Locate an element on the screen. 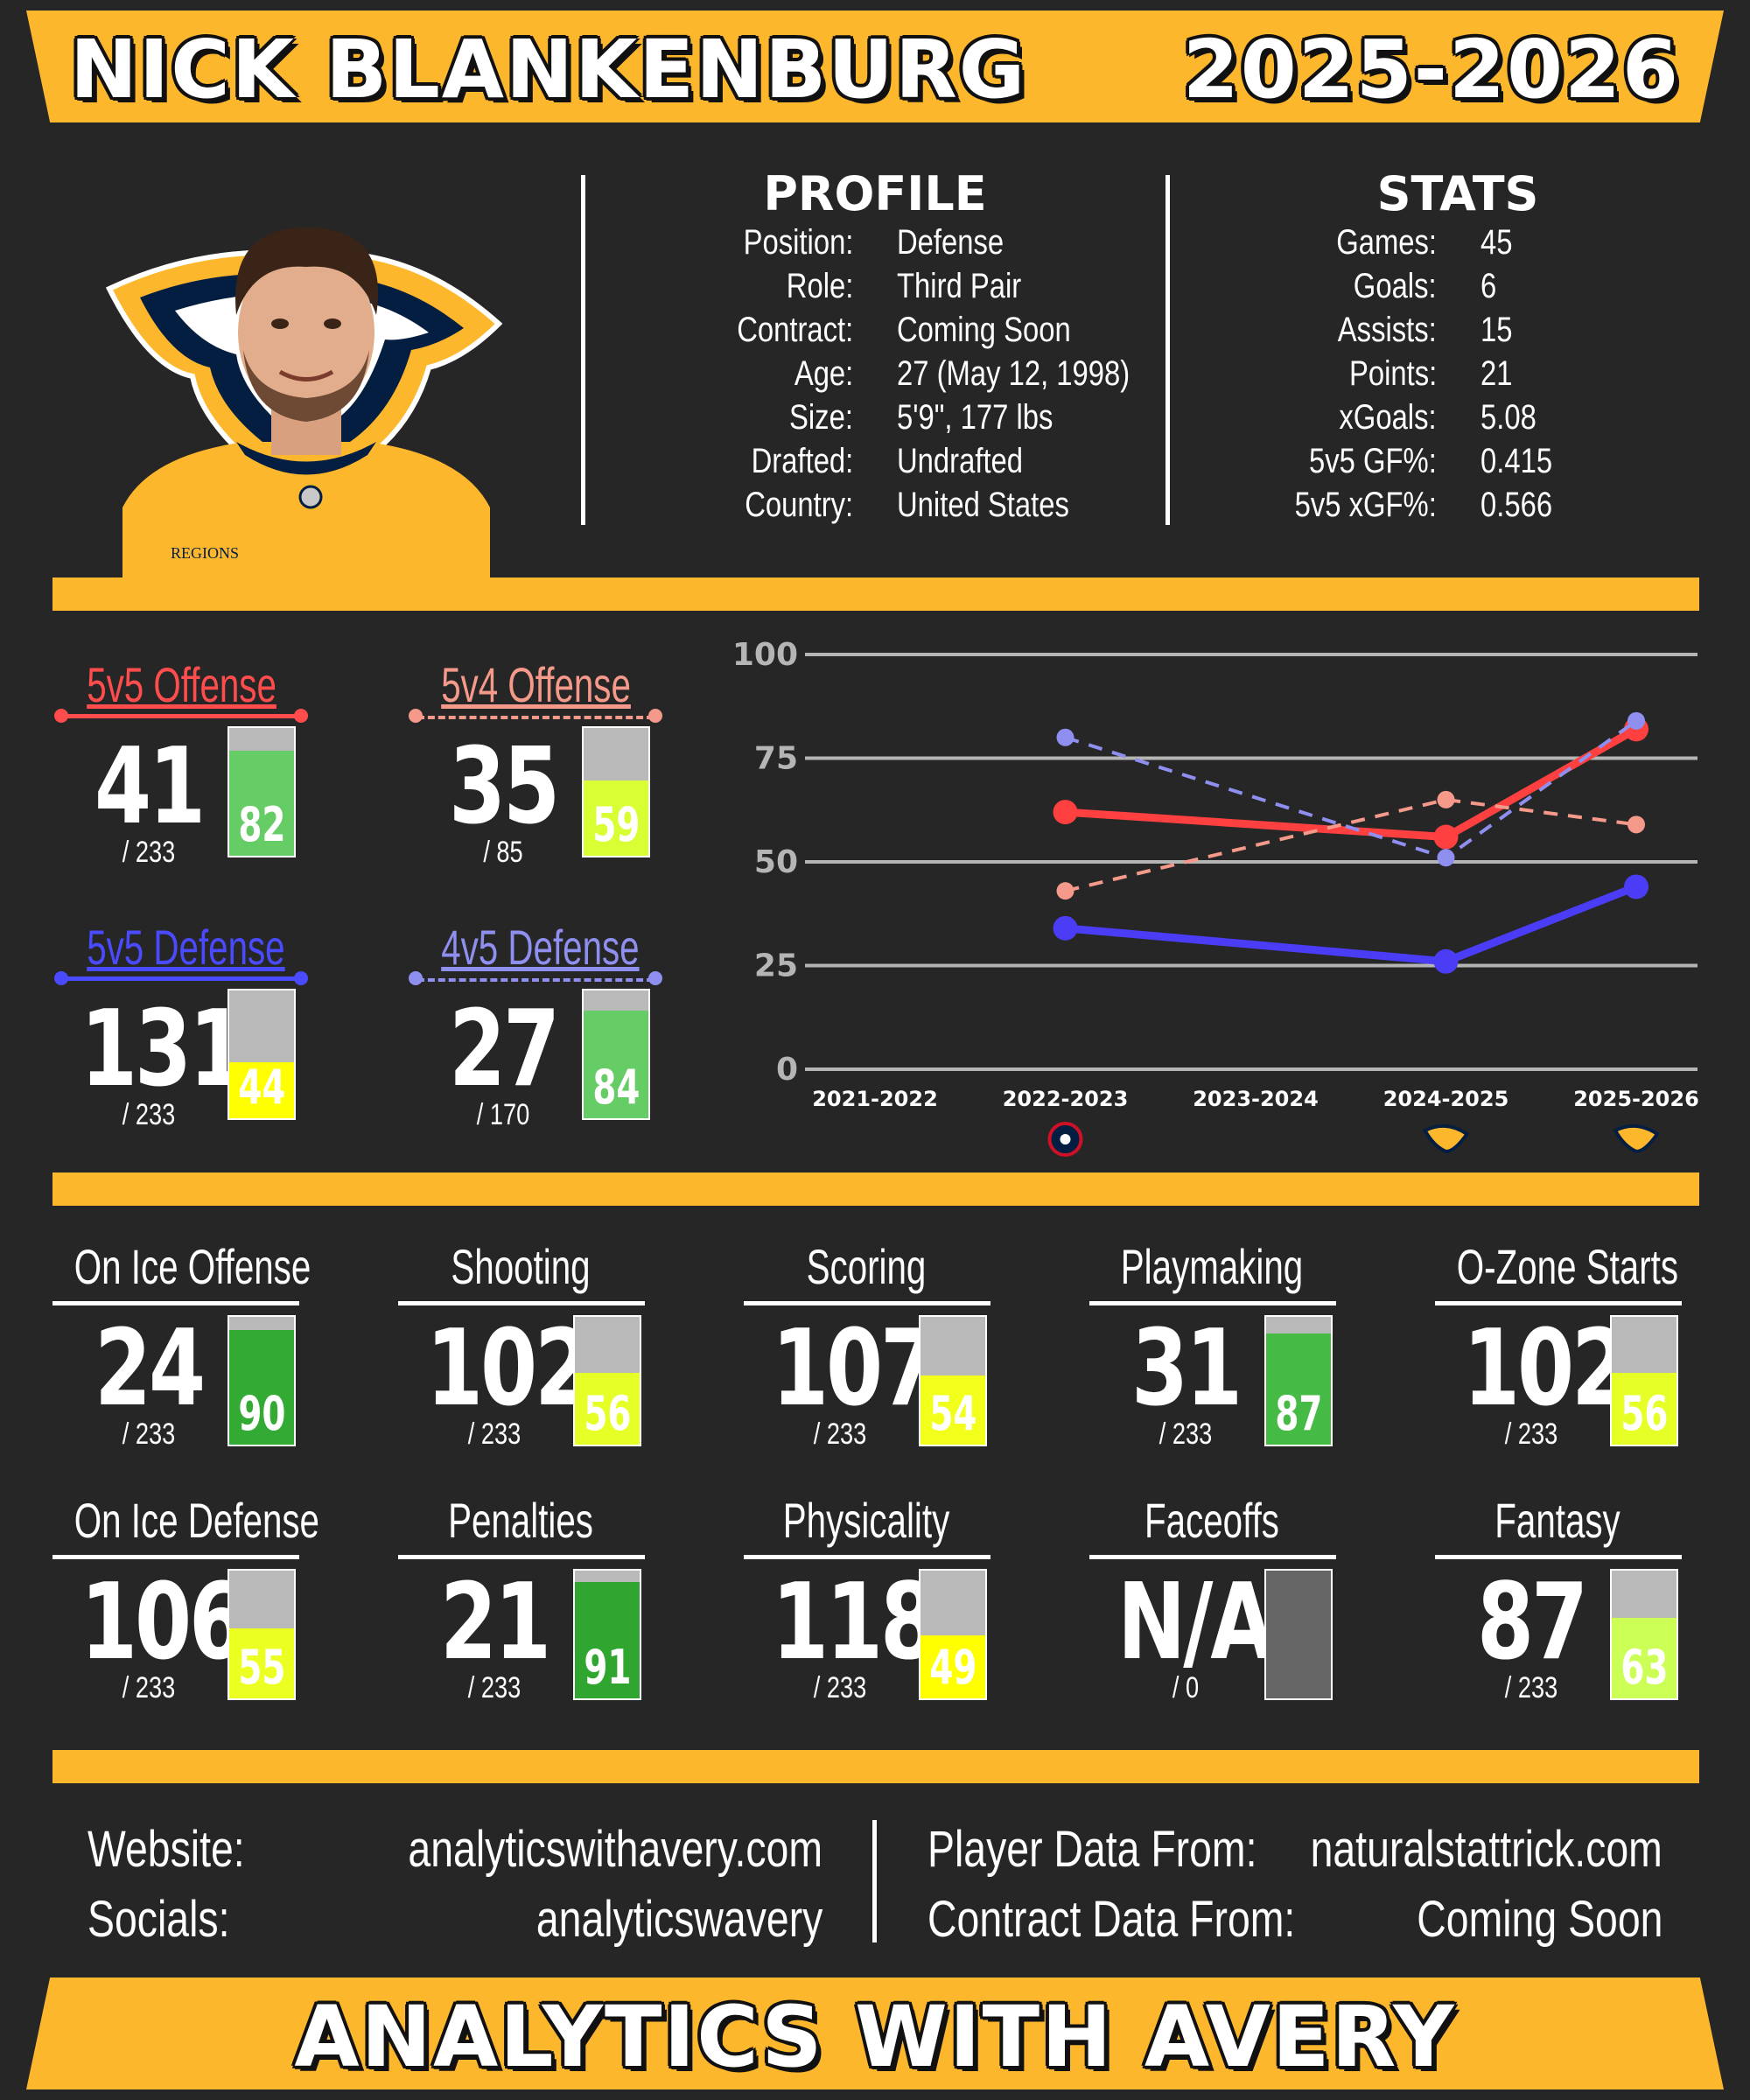 Image resolution: width=1750 pixels, height=2100 pixels. profile-label: Position: is located at coordinates (798, 242).